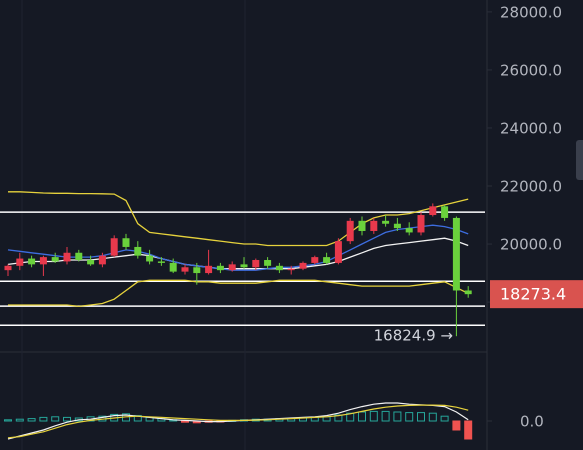  I want to click on price-label-bg, so click(536, 294).